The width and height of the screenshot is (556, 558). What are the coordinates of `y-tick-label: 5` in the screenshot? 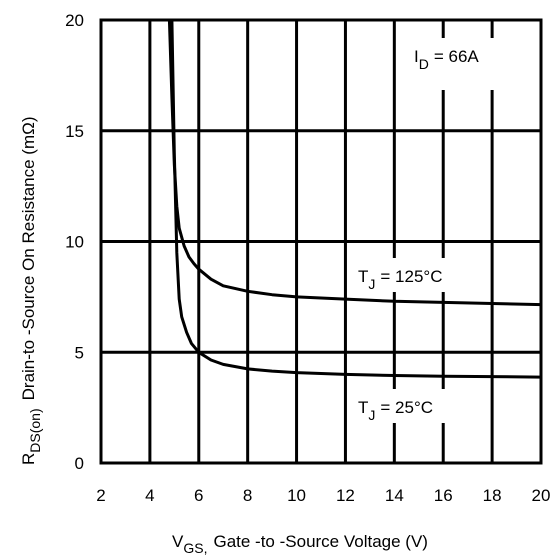 It's located at (79, 352).